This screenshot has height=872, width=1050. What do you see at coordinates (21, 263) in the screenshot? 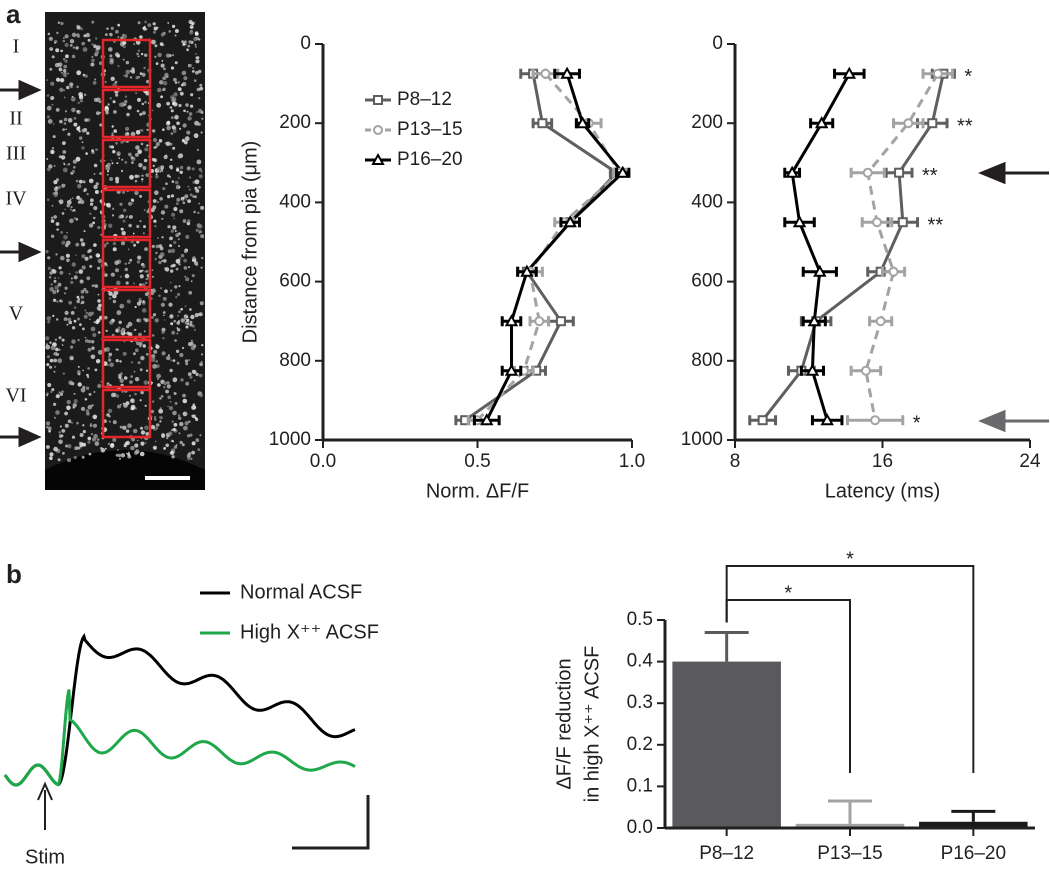
I see `layer-arrows` at bounding box center [21, 263].